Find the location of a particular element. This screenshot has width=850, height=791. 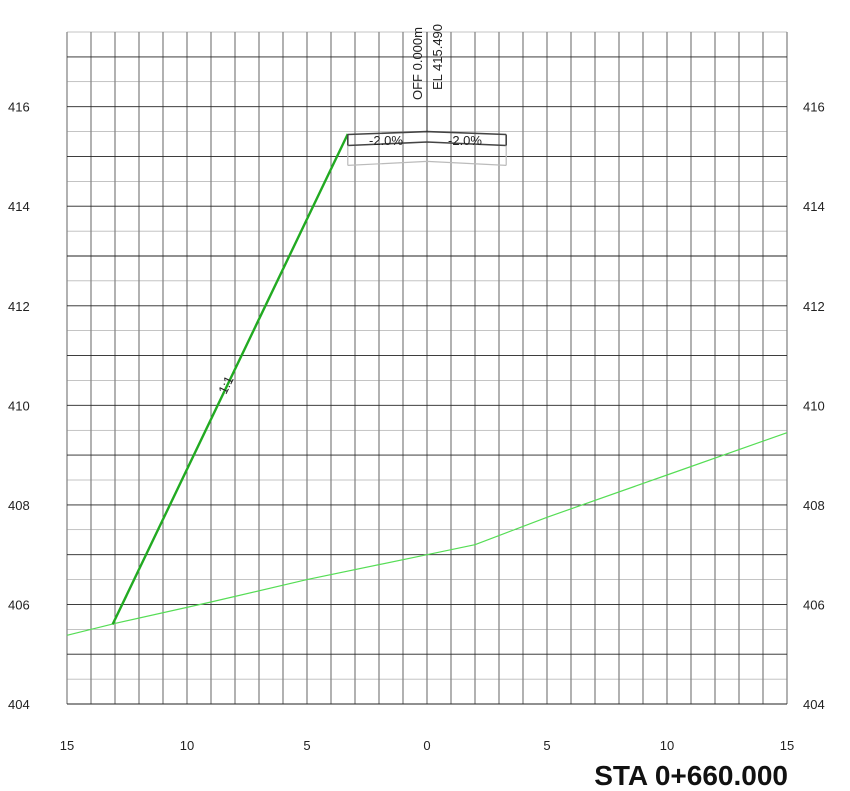

y-tick-label-left: 408 is located at coordinates (19, 505).